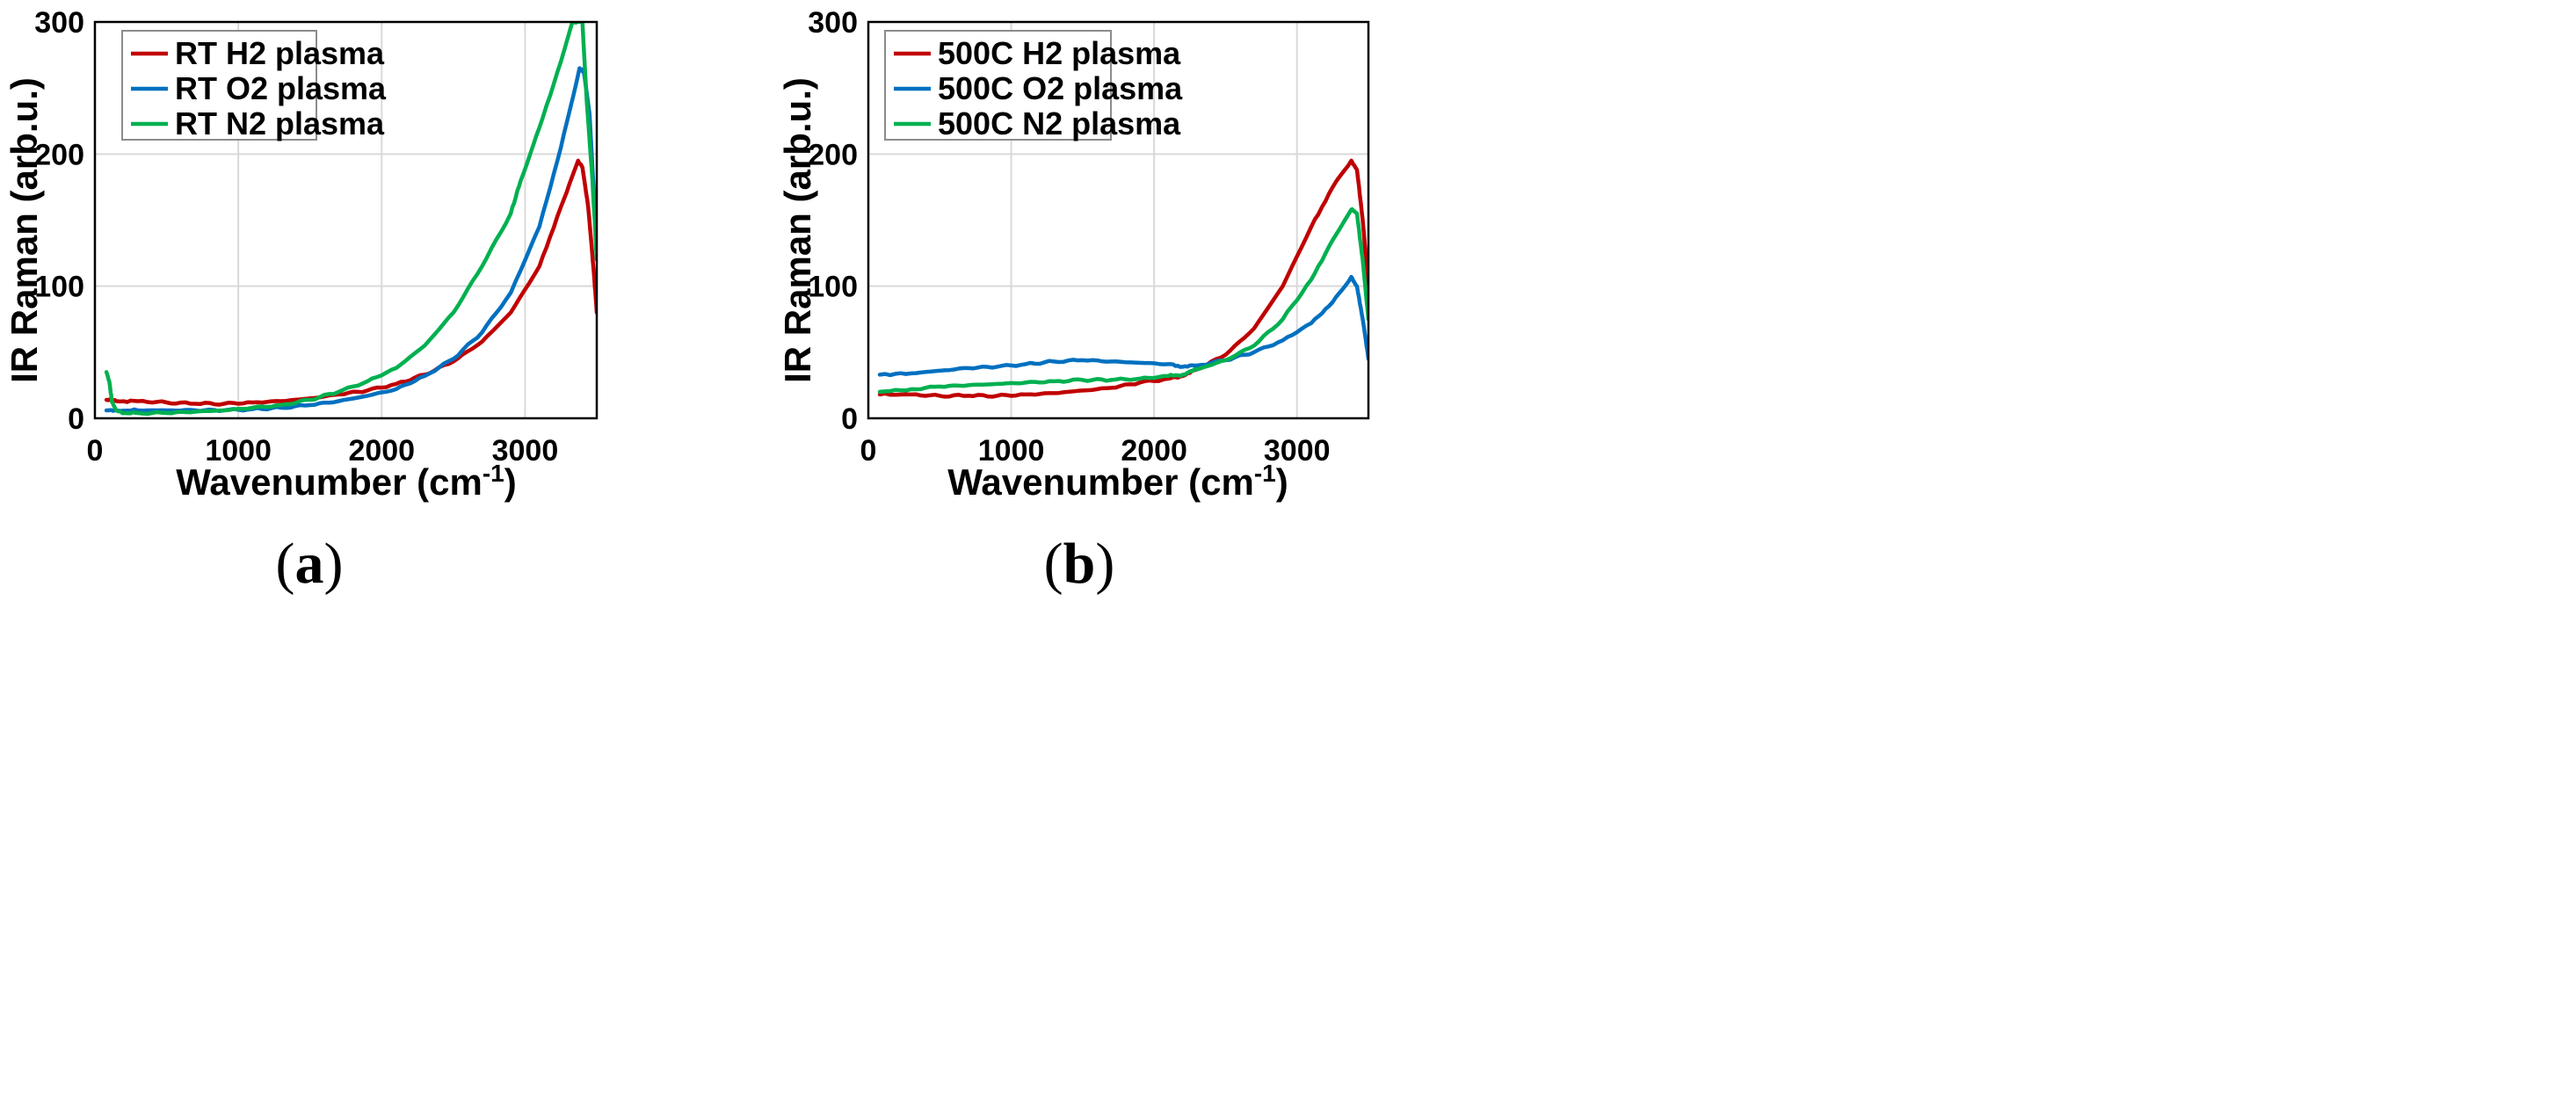  I want to click on tick-labels-b: 0 1000 2000 3000 0 100 200 300, so click(1069, 236).